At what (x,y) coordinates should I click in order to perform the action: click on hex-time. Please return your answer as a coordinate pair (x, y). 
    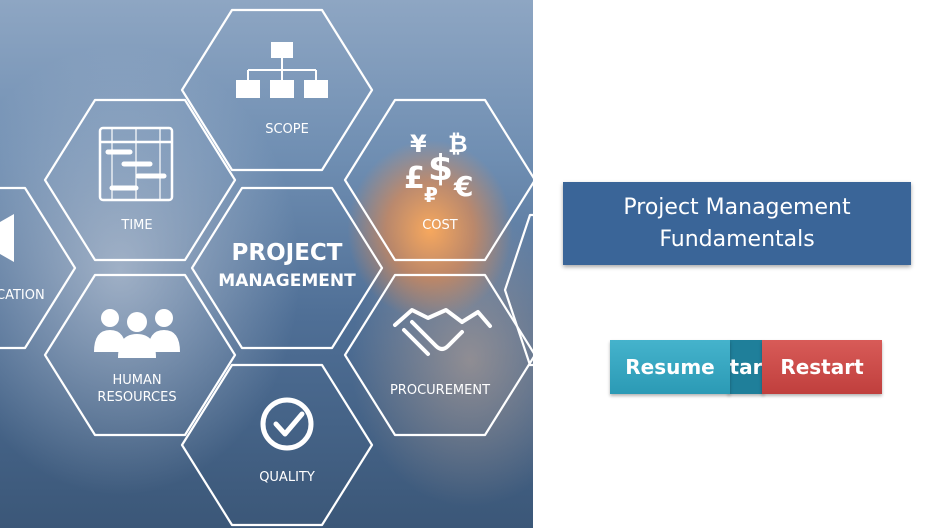
    Looking at the image, I should click on (140, 180).